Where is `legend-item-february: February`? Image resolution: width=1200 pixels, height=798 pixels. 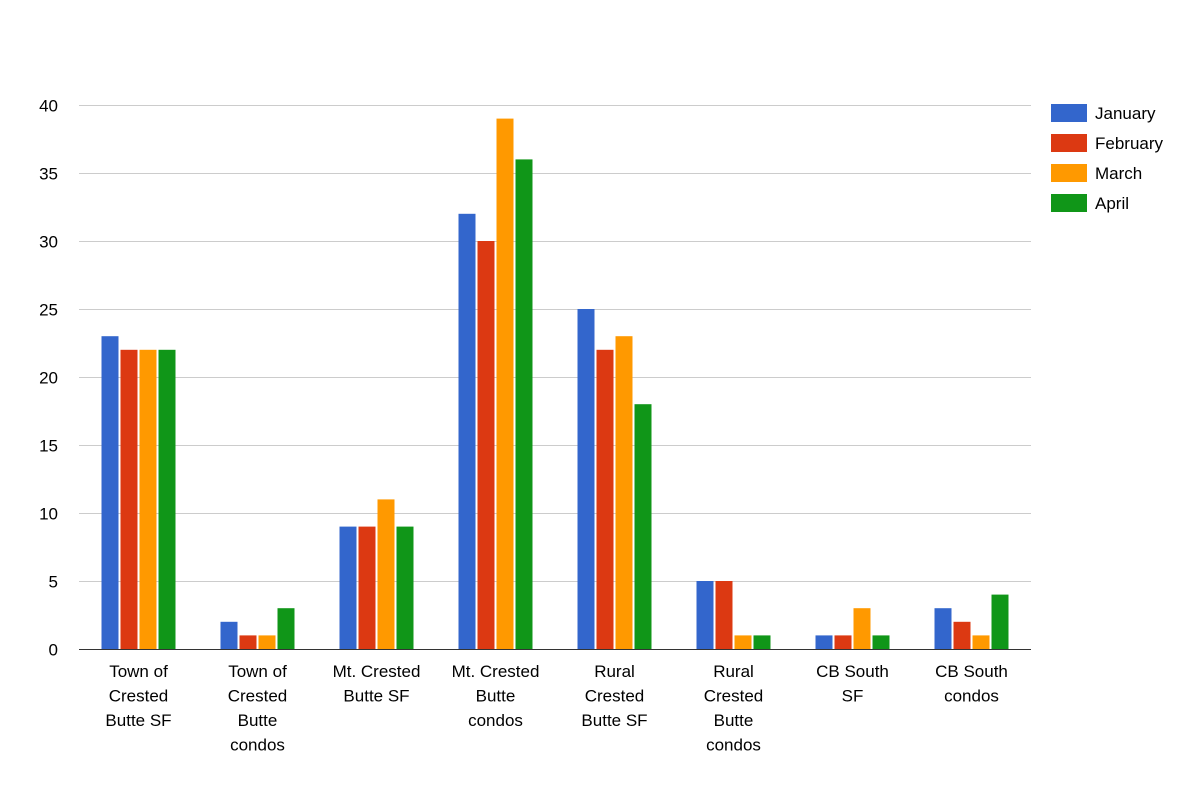 legend-item-february: February is located at coordinates (1107, 143).